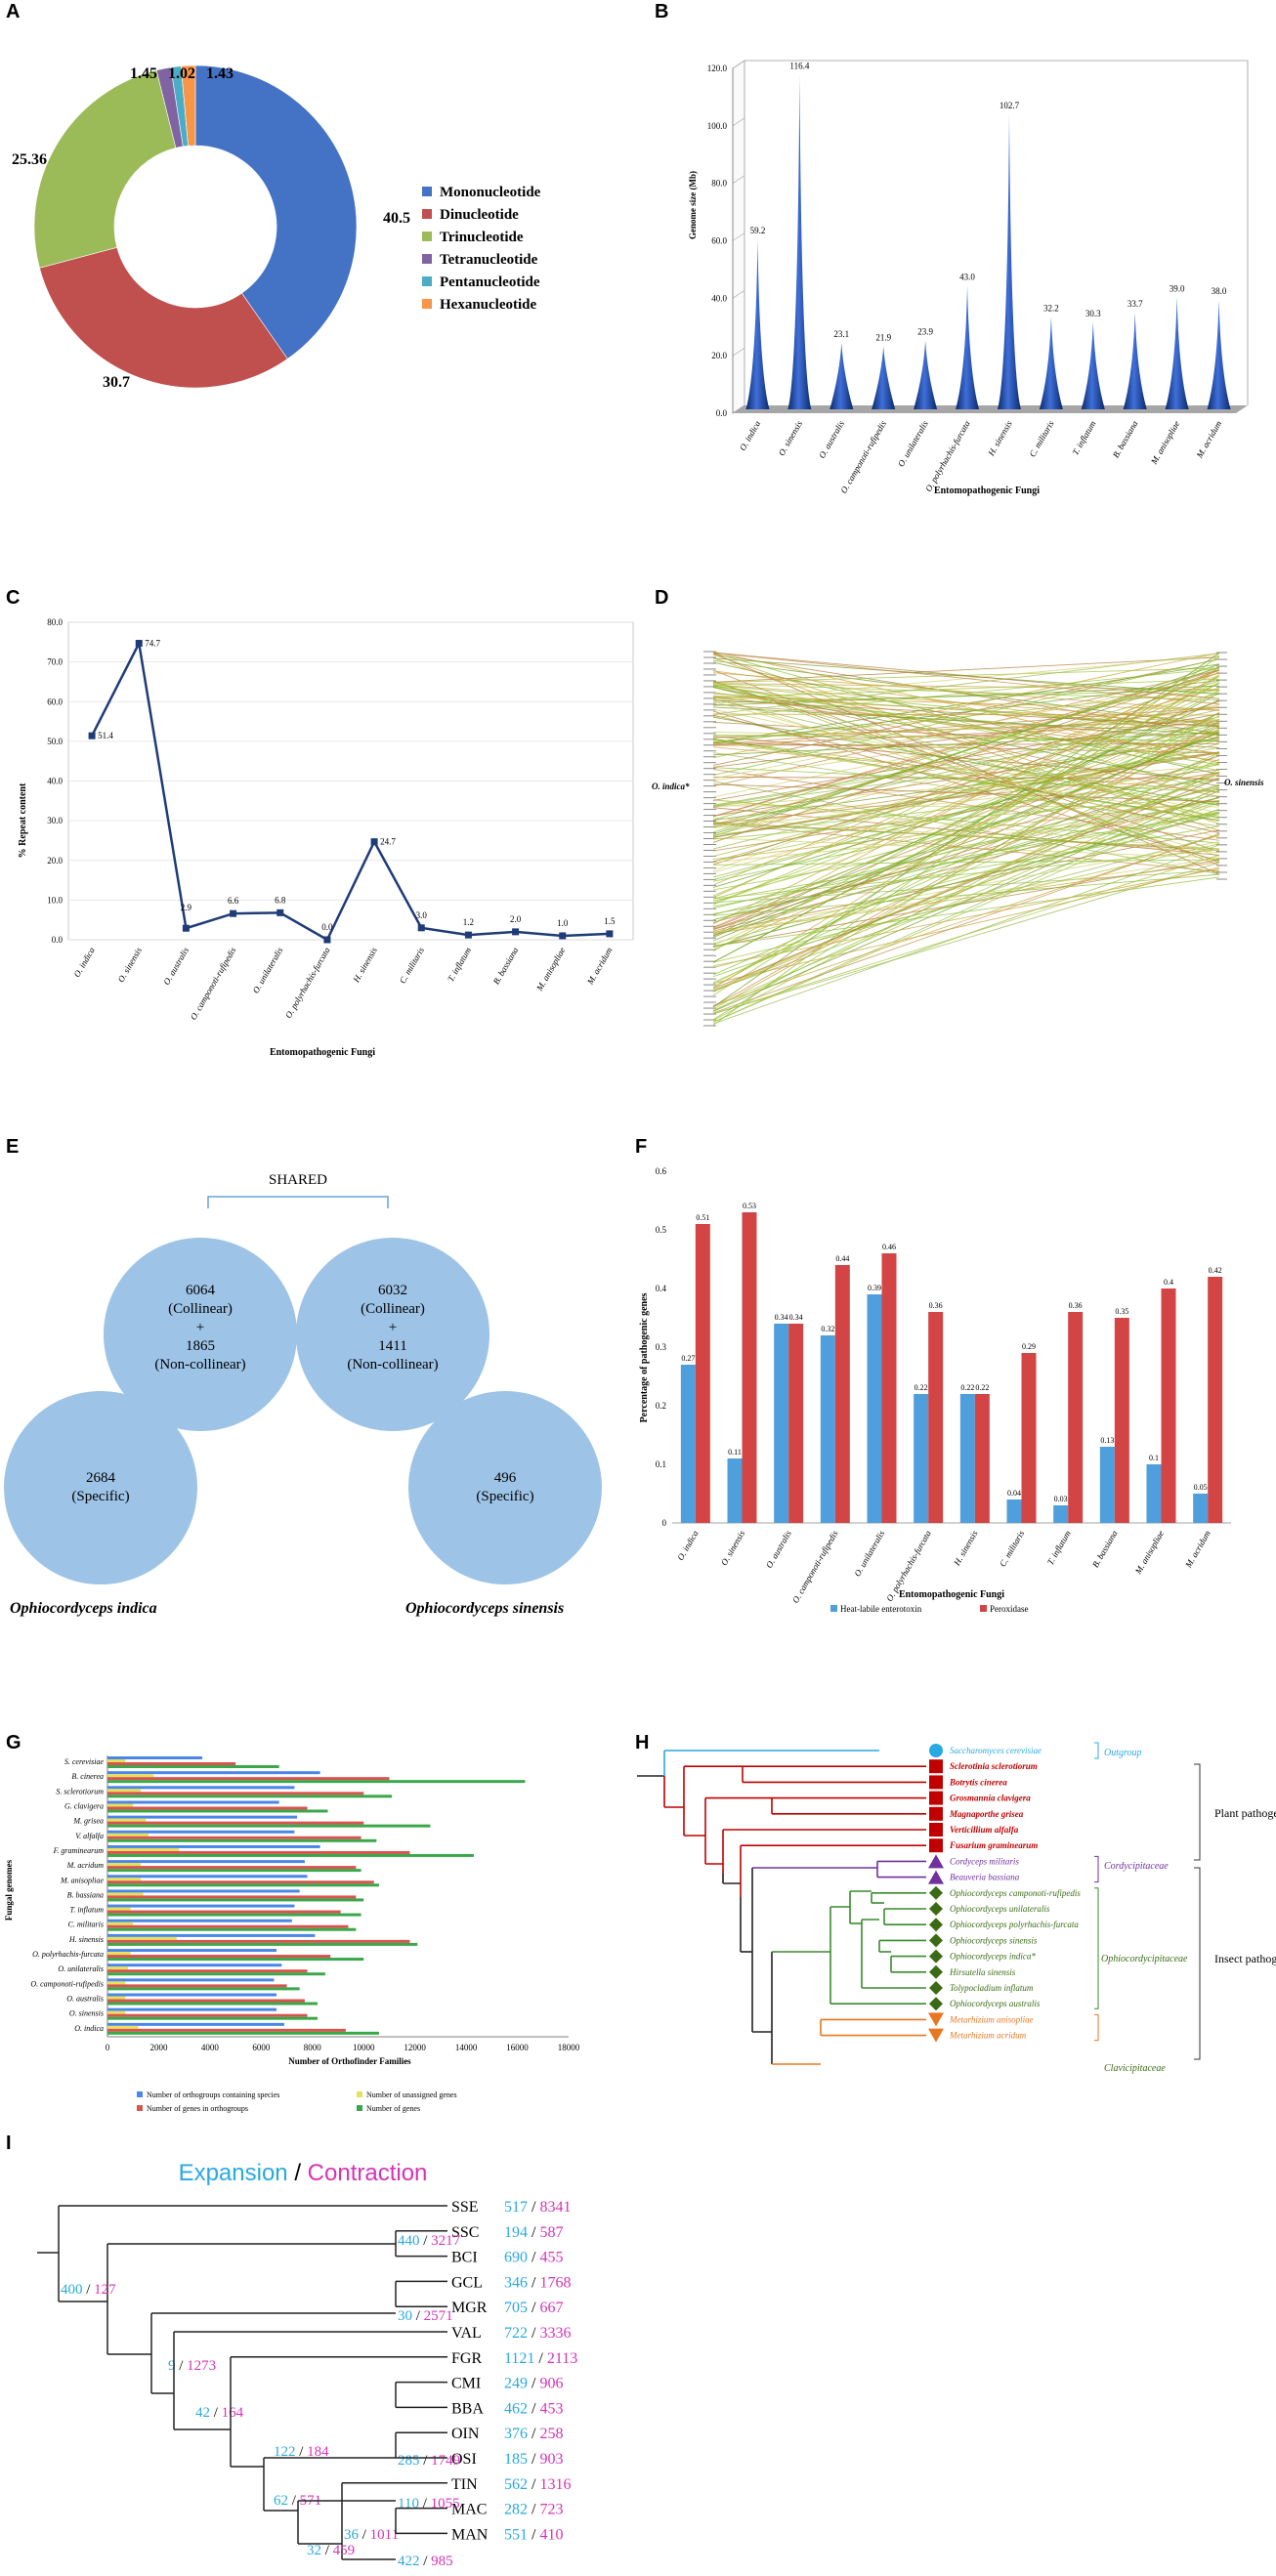  I want to click on data-label: 1.2, so click(468, 922).